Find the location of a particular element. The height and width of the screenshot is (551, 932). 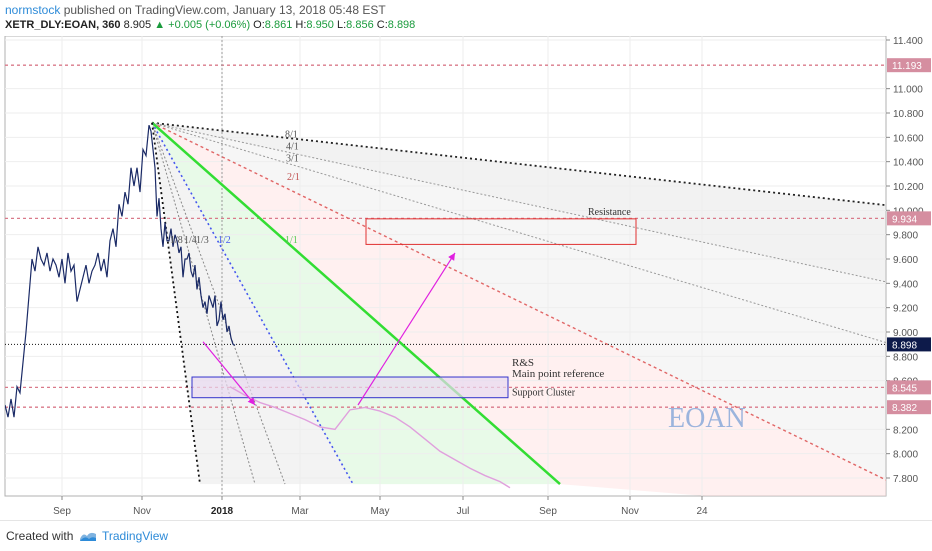

price-badge-label: 11.193 is located at coordinates (907, 66).